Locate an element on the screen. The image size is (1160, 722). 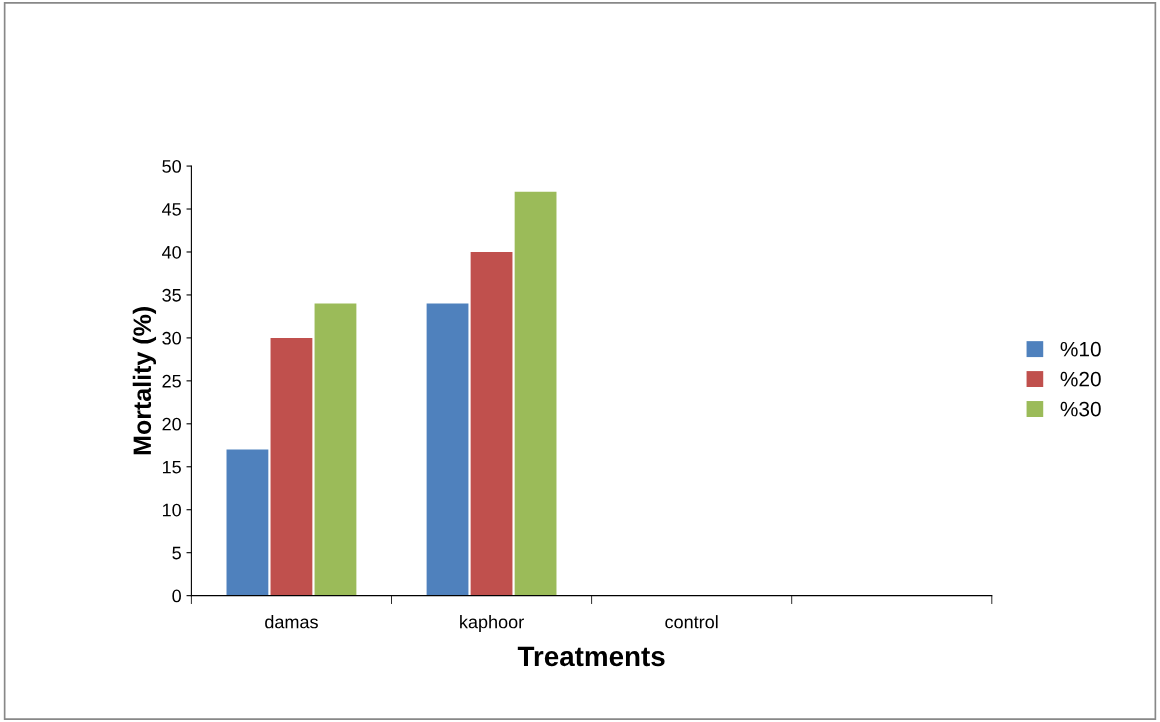
y-tick-label: 35 is located at coordinates (171, 295).